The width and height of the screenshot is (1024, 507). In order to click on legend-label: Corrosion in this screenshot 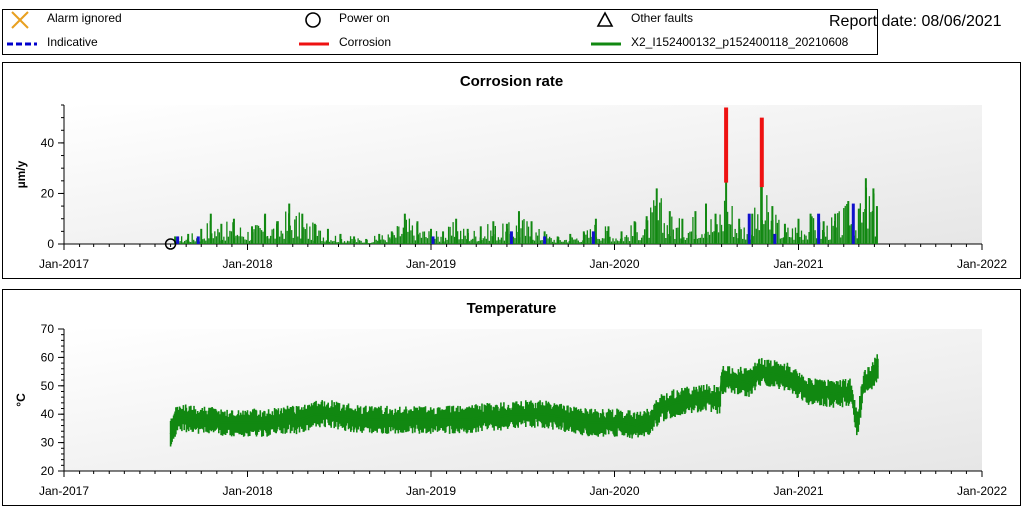, I will do `click(365, 42)`.